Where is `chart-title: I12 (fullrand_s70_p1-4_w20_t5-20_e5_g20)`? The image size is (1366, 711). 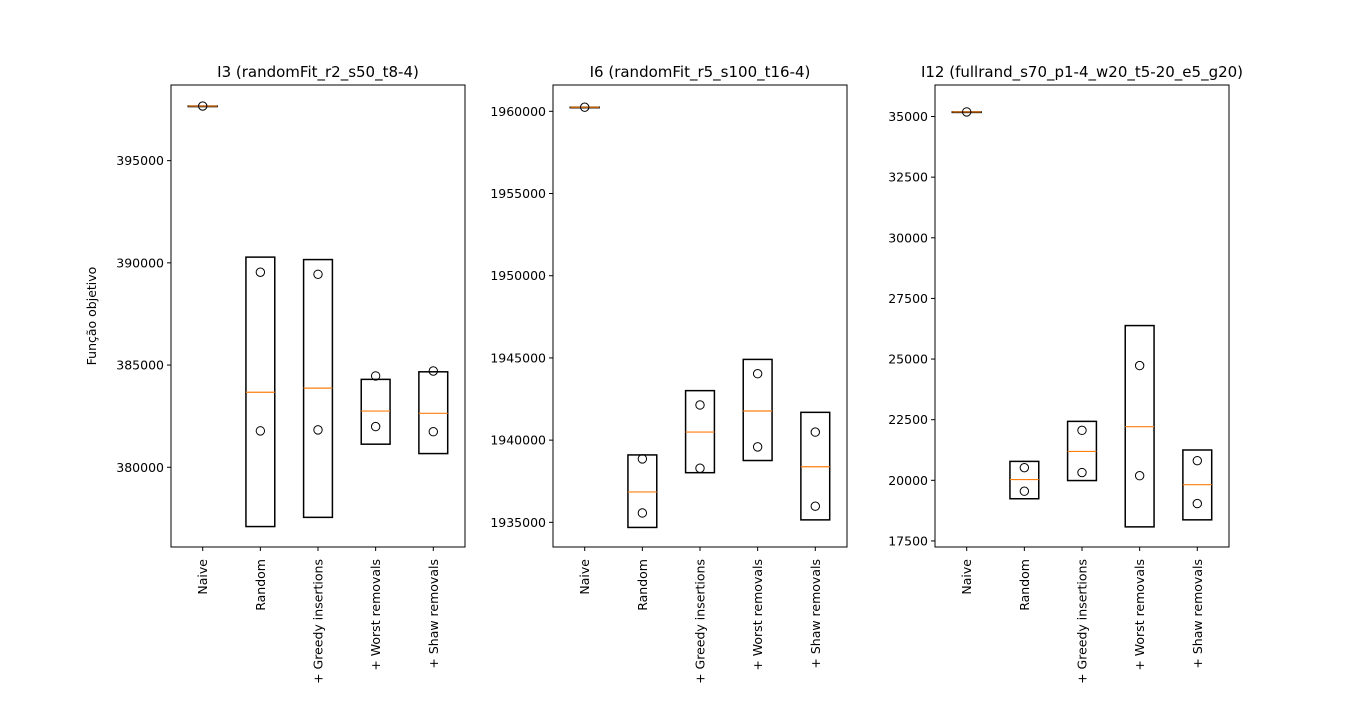 chart-title: I12 (fullrand_s70_p1-4_w20_t5-20_e5_g20) is located at coordinates (1082, 72).